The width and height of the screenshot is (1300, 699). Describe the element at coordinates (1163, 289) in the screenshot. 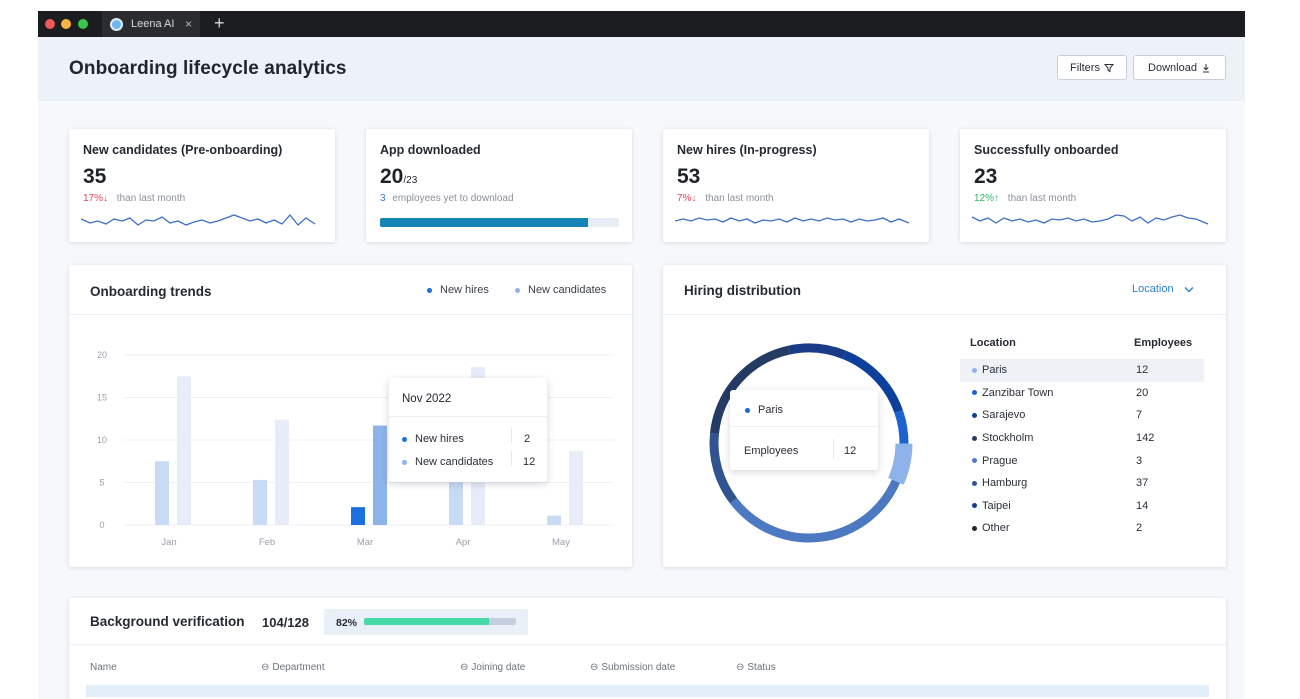

I see `location-dropdown: Location` at that location.